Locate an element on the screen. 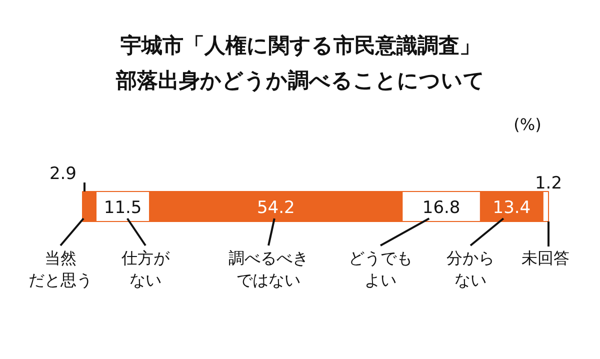  data-label: 54.2 is located at coordinates (275, 208).